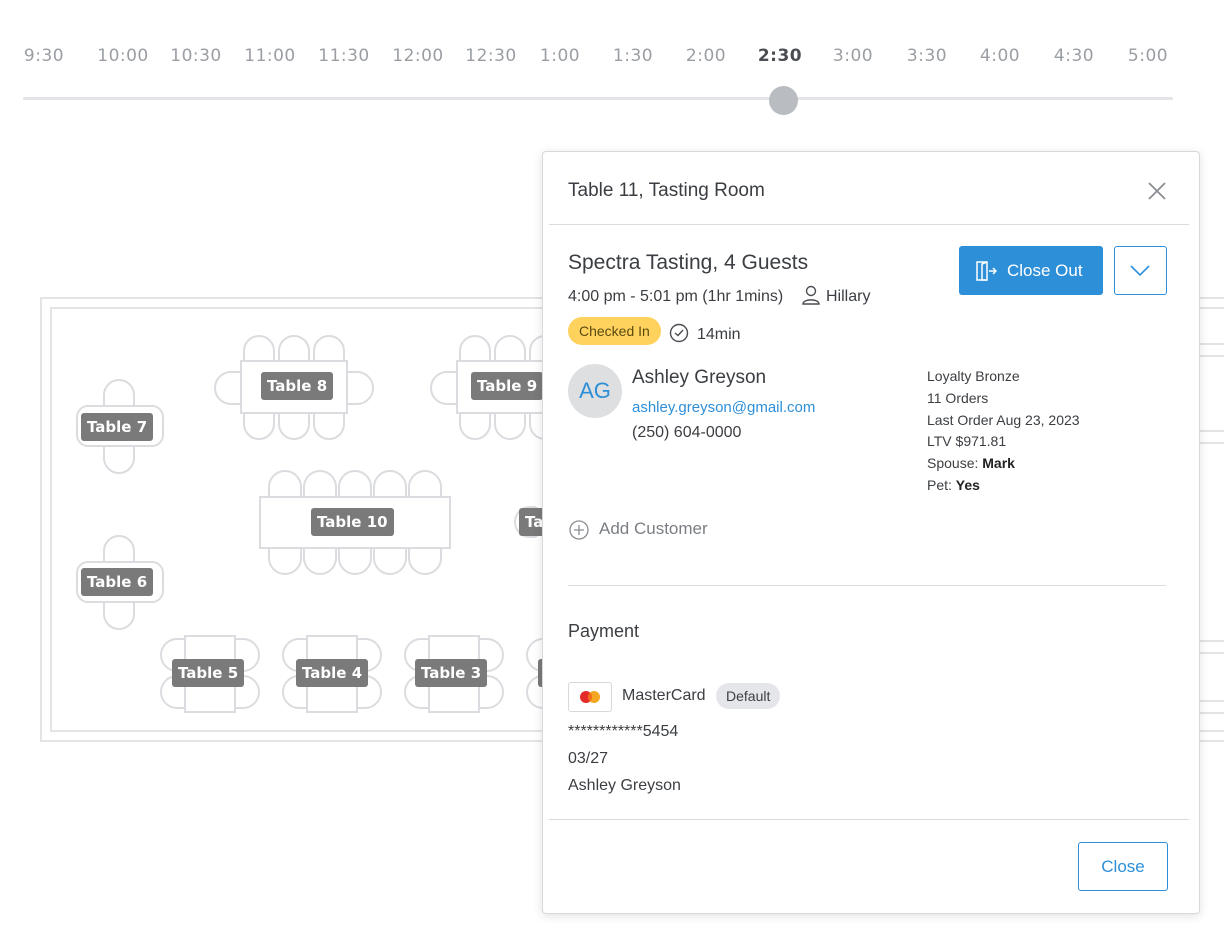 Image resolution: width=1224 pixels, height=932 pixels. What do you see at coordinates (666, 190) in the screenshot?
I see `modal-title: Table 11, Tasting Room` at bounding box center [666, 190].